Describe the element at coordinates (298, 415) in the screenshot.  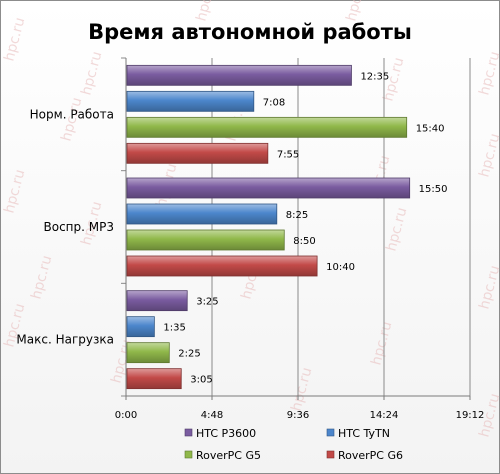
I see `x-tick-label: 9:36` at that location.